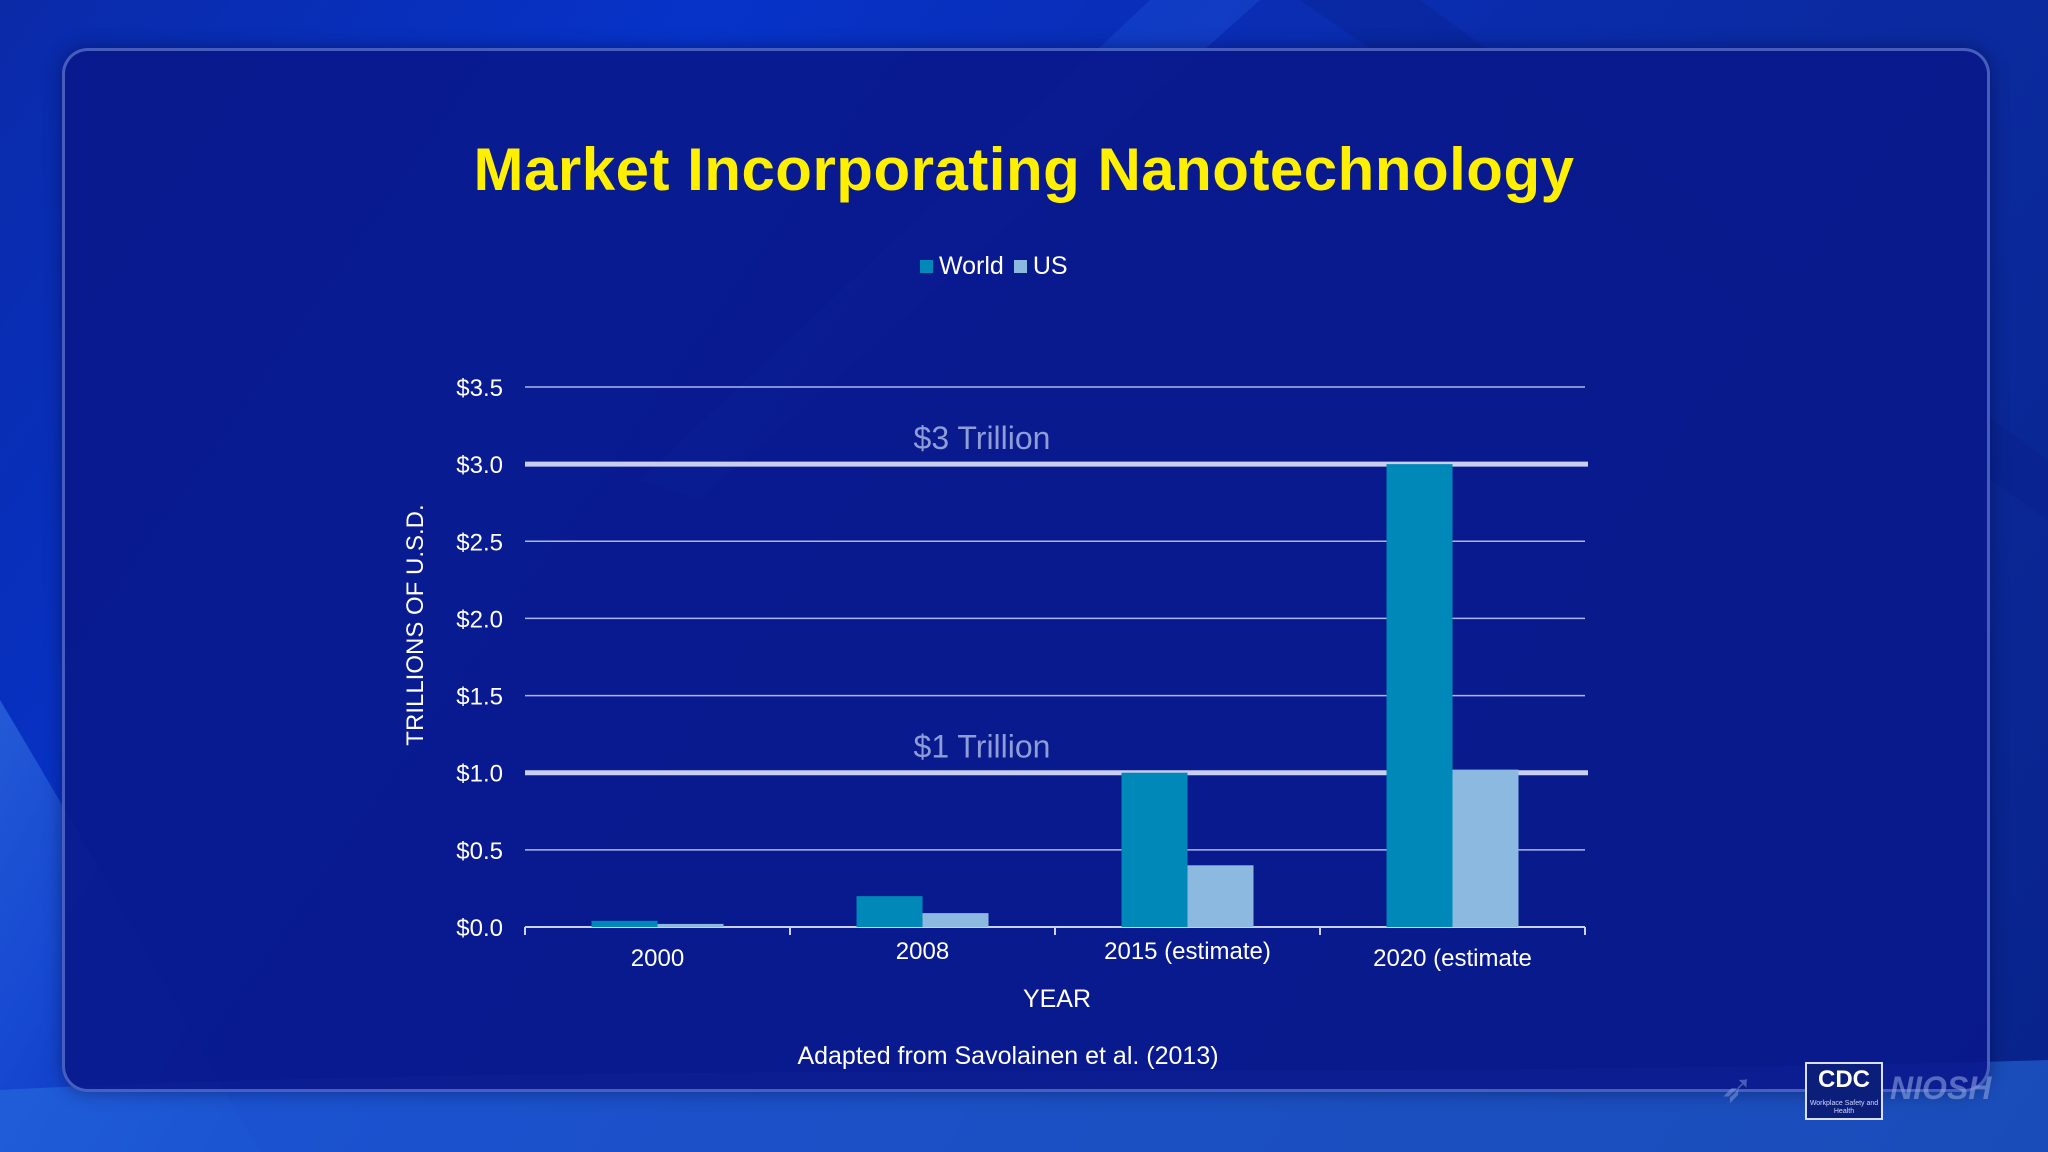  I want to click on legend-swatch-us, so click(1020, 266).